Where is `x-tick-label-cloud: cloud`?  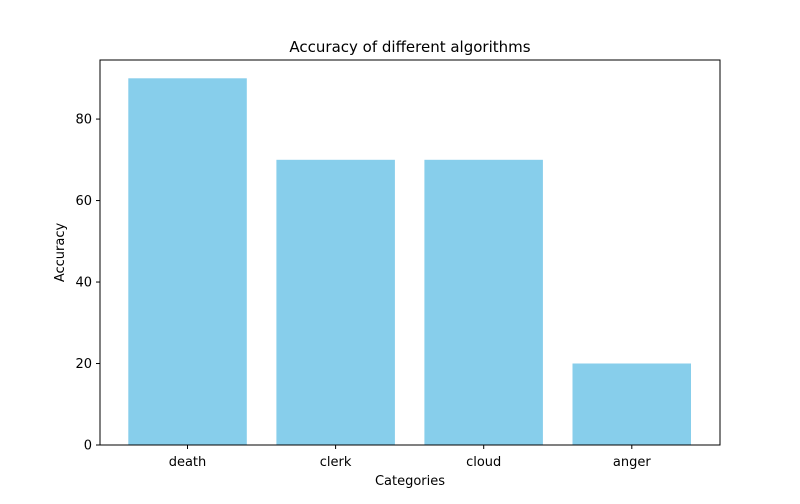 x-tick-label-cloud: cloud is located at coordinates (483, 462).